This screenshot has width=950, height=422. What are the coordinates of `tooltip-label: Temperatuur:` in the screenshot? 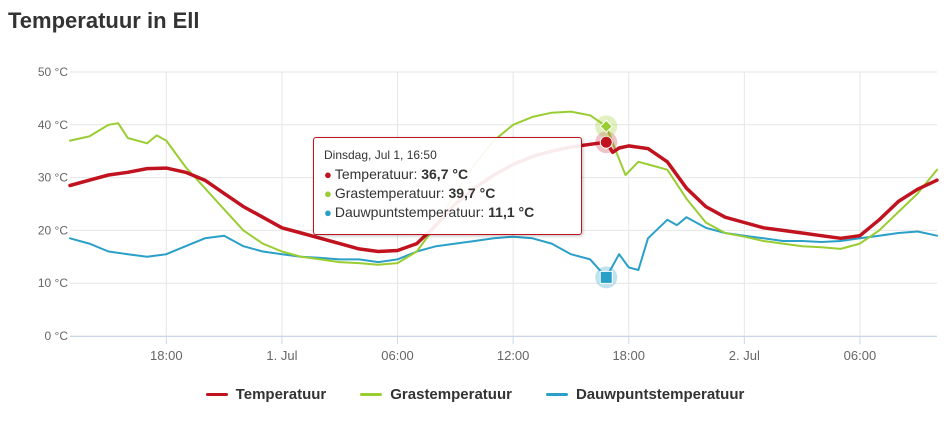 It's located at (378, 174).